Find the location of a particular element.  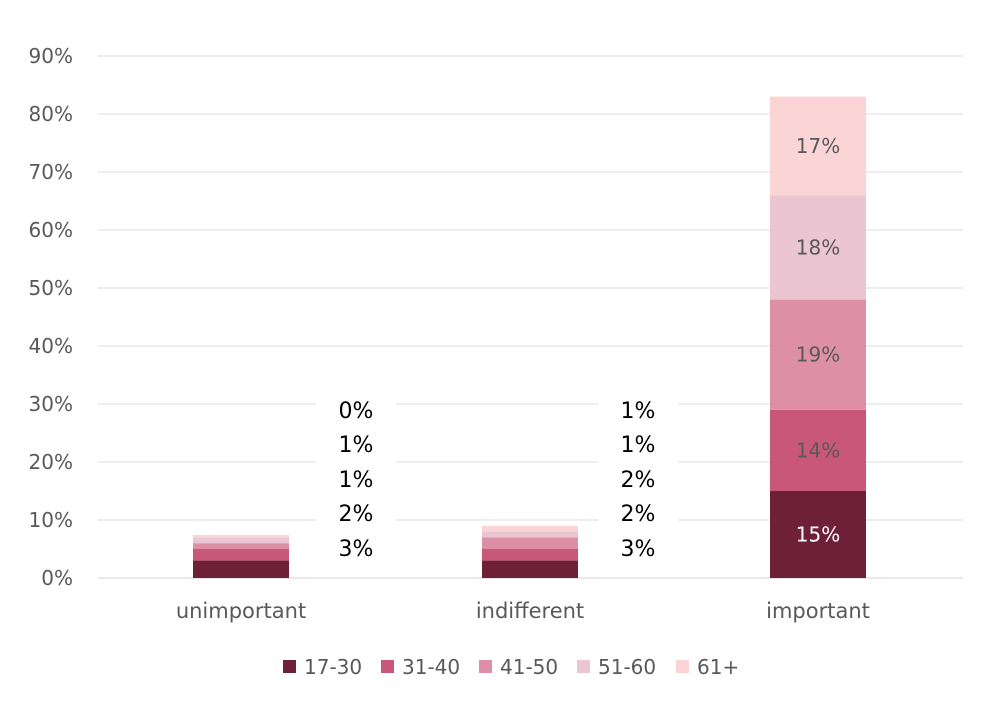

y-tick-label: 0% is located at coordinates (57, 578).